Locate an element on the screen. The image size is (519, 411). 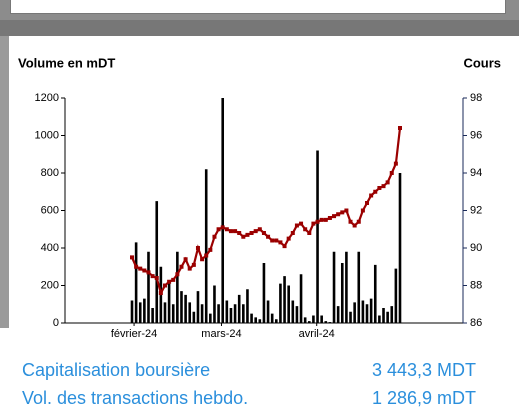
side-strip is located at coordinates (4, 182).